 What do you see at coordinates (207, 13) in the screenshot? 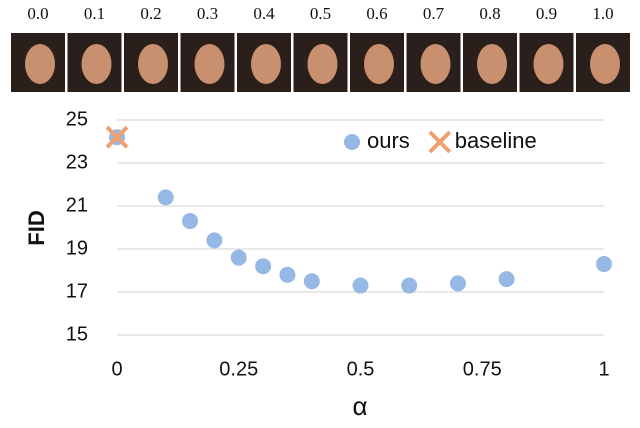
I see `strip-label: 0.3` at bounding box center [207, 13].